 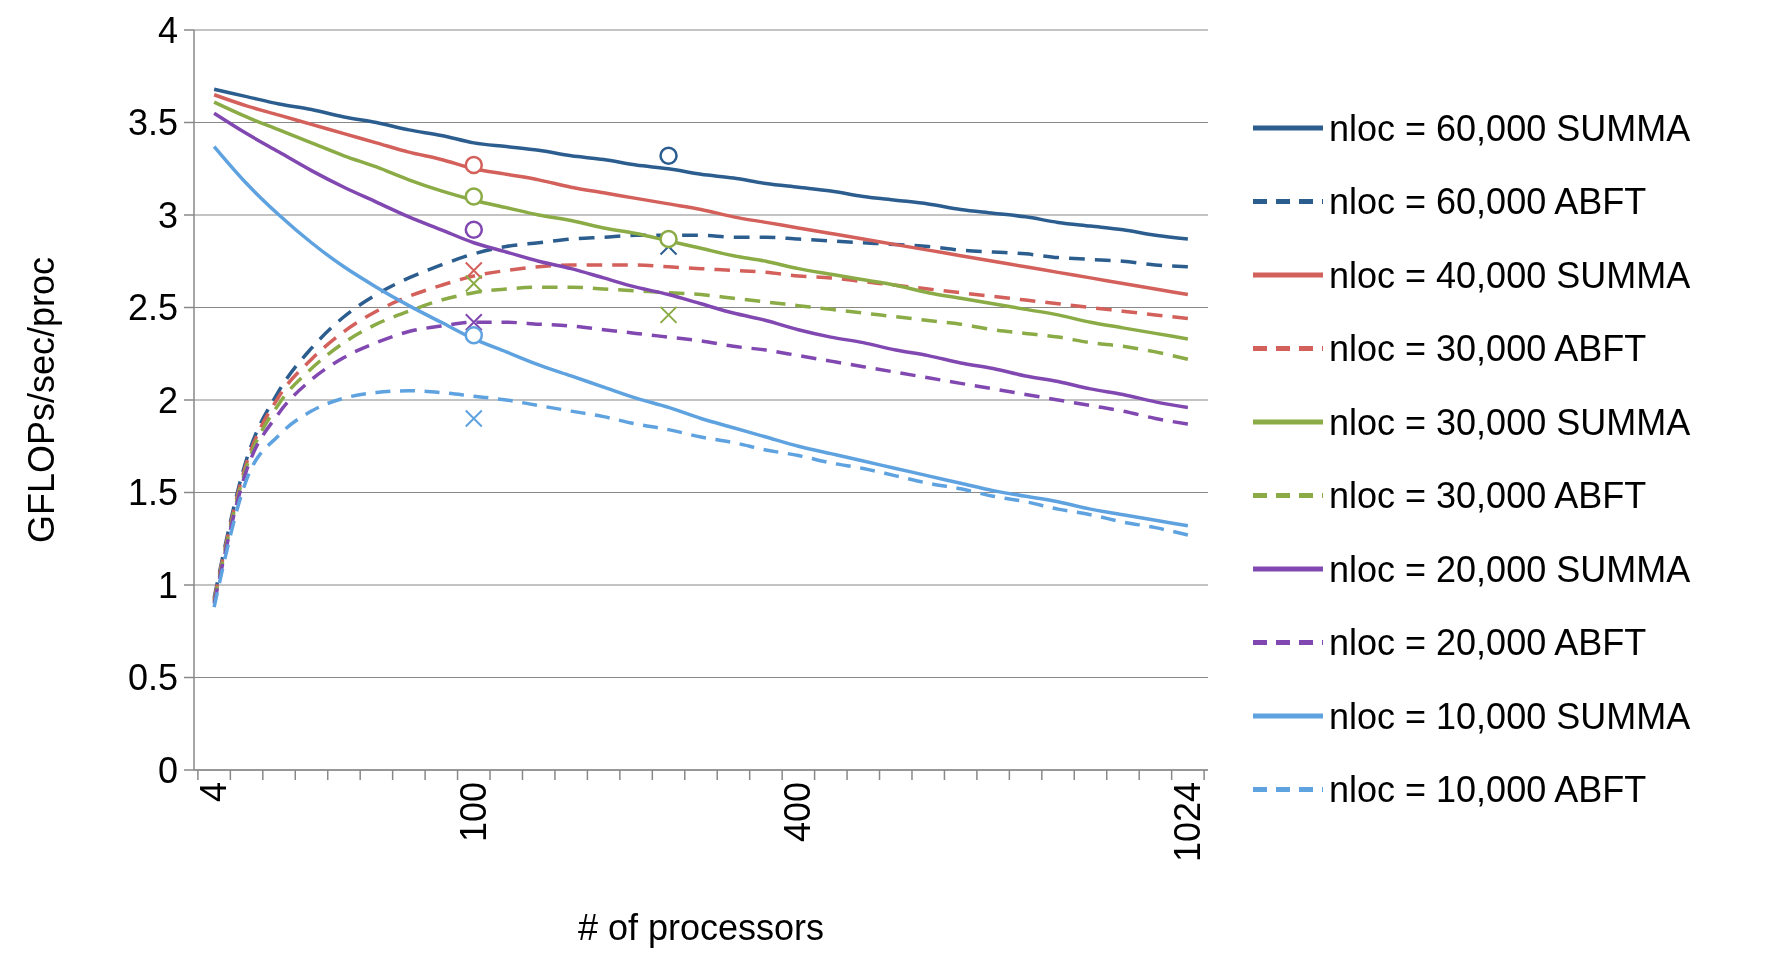 I want to click on legend-label: nloc = 60,000 SUMMA, so click(x=1510, y=128).